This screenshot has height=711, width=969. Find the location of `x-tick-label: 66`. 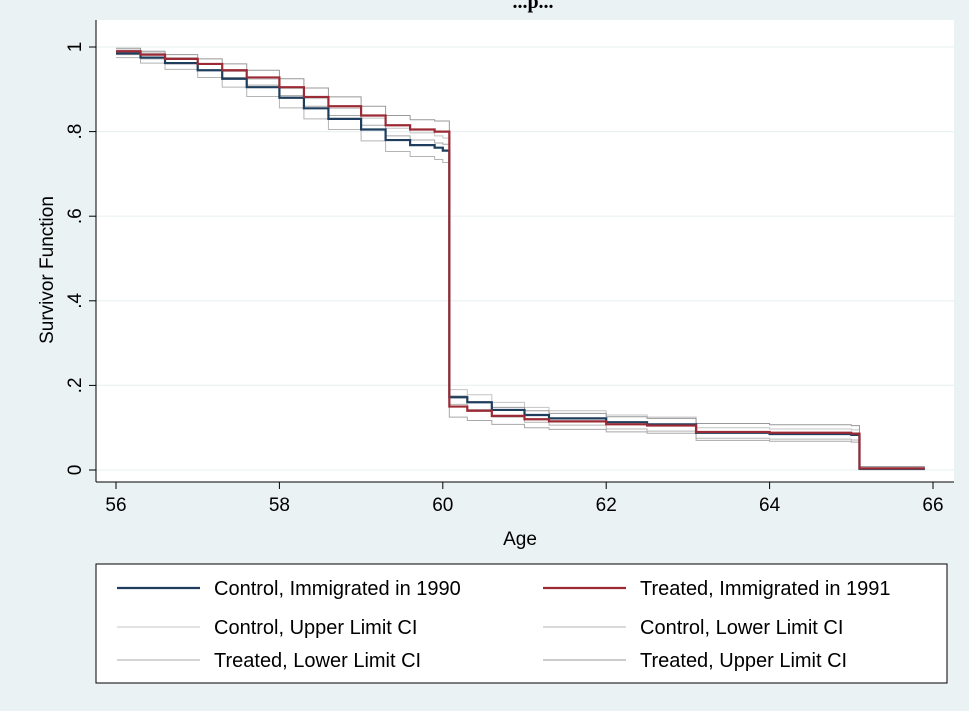

x-tick-label: 66 is located at coordinates (932, 505).